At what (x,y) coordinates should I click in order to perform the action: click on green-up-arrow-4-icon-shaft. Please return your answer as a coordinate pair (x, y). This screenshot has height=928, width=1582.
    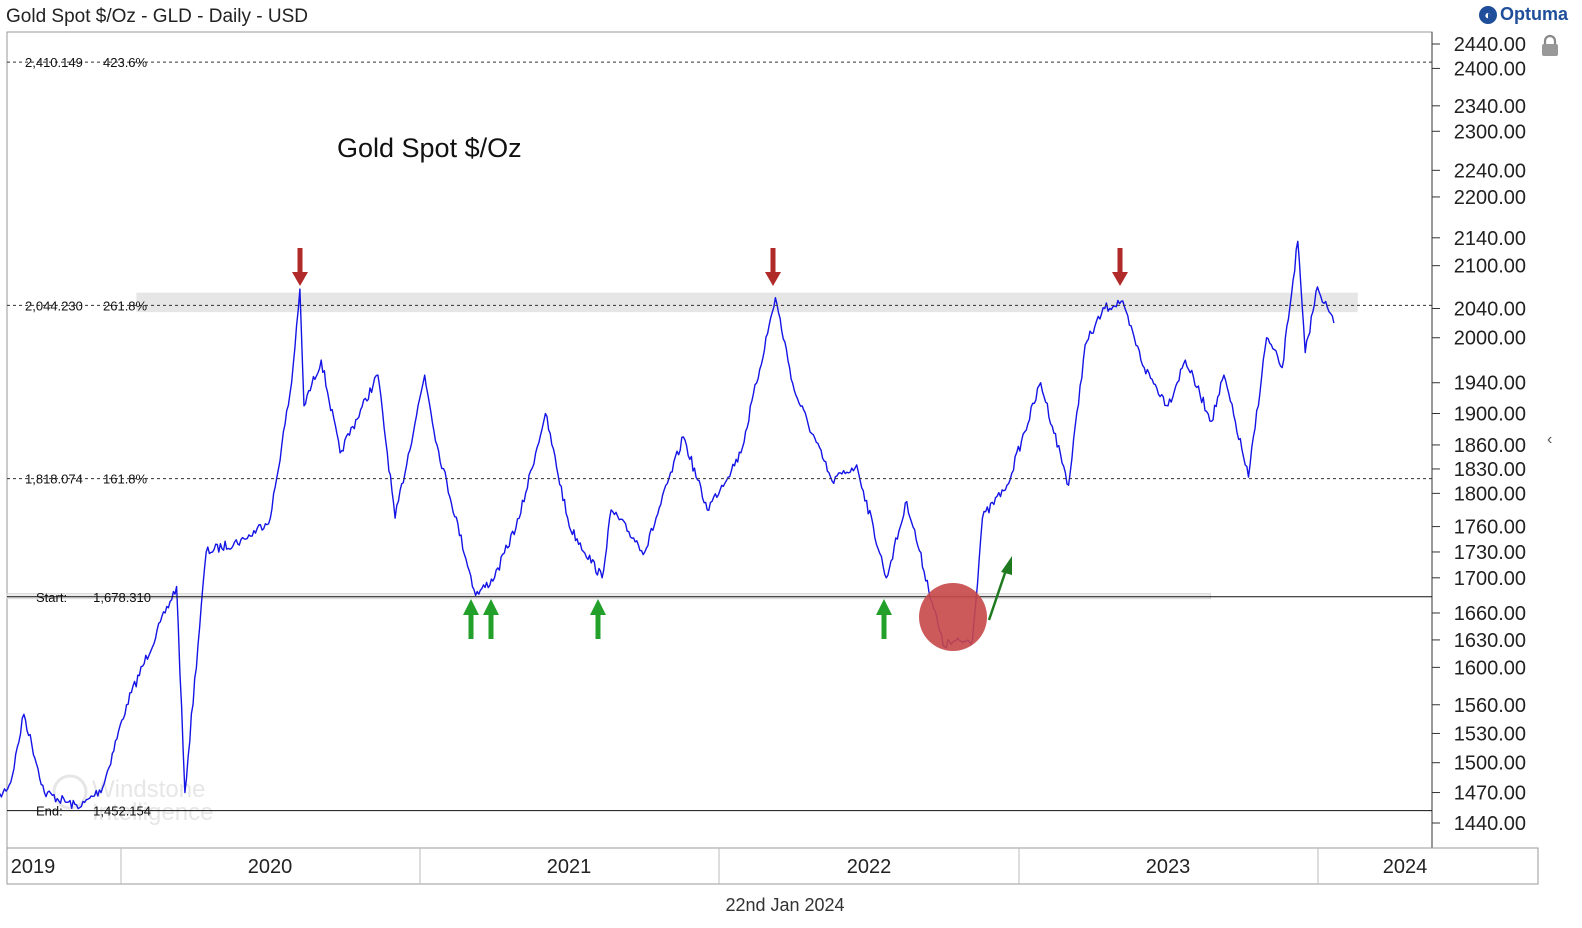
    Looking at the image, I should click on (884, 626).